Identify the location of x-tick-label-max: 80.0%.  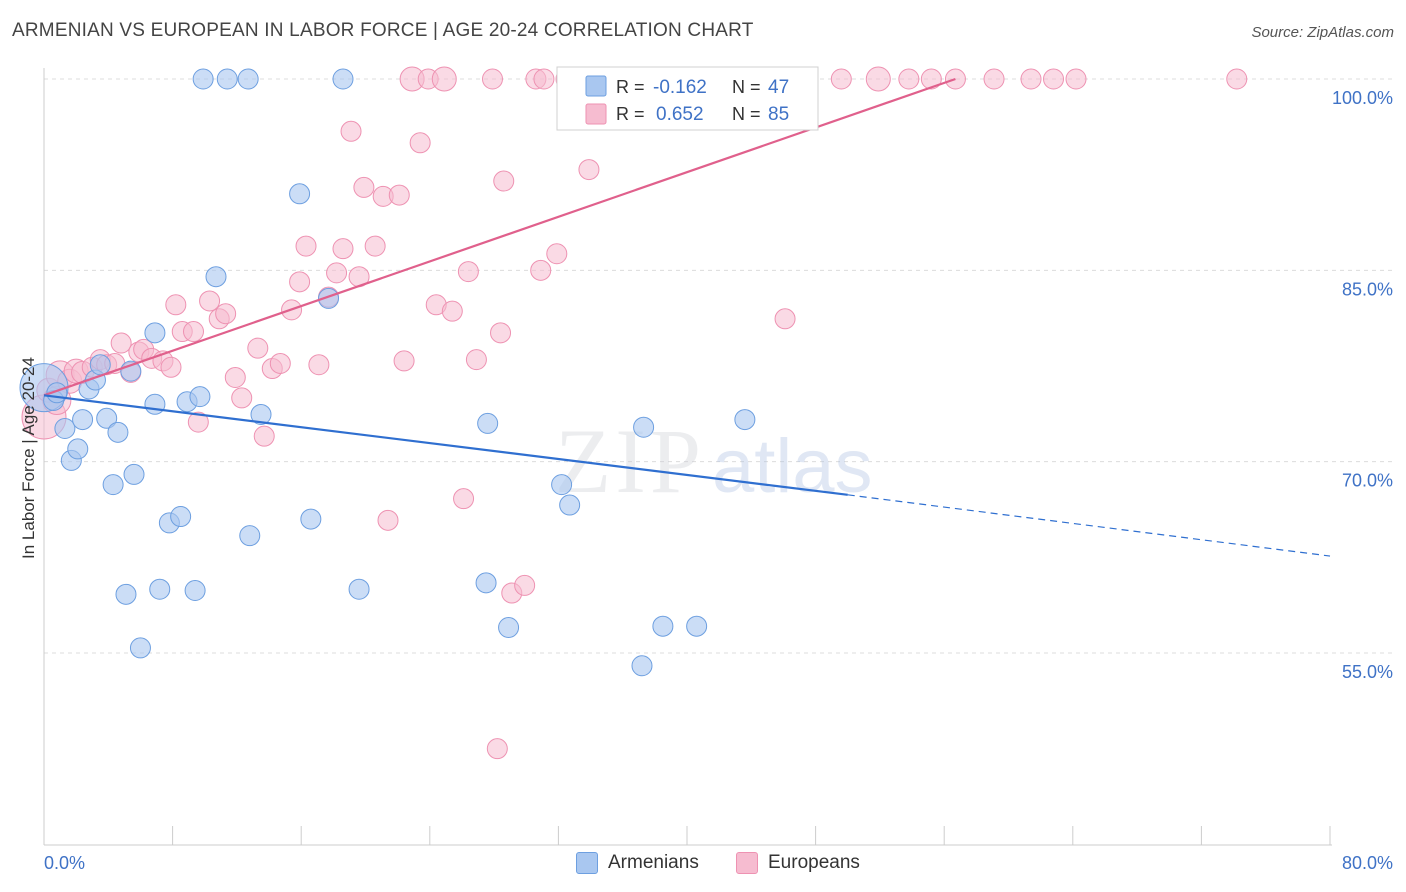
(1367, 863).